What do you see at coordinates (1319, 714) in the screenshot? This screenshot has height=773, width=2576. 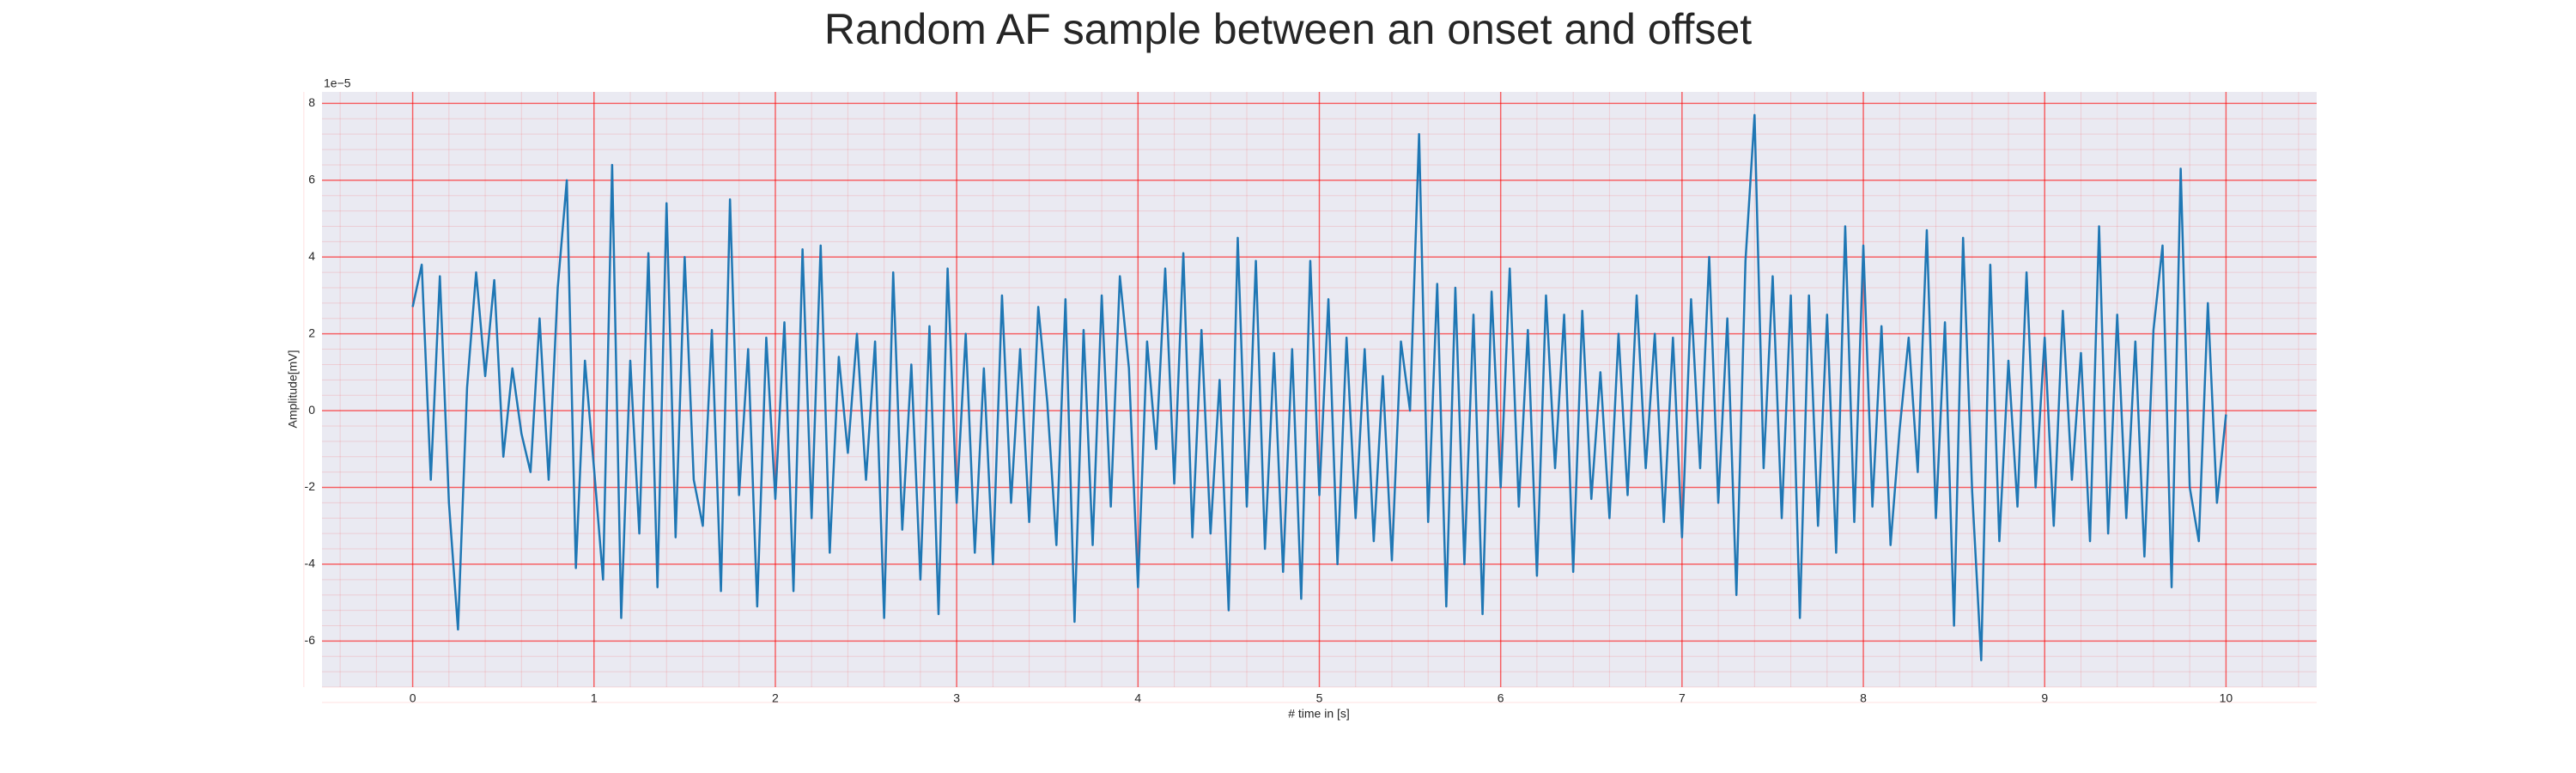 I see `x-axis-label: # time in [s]` at bounding box center [1319, 714].